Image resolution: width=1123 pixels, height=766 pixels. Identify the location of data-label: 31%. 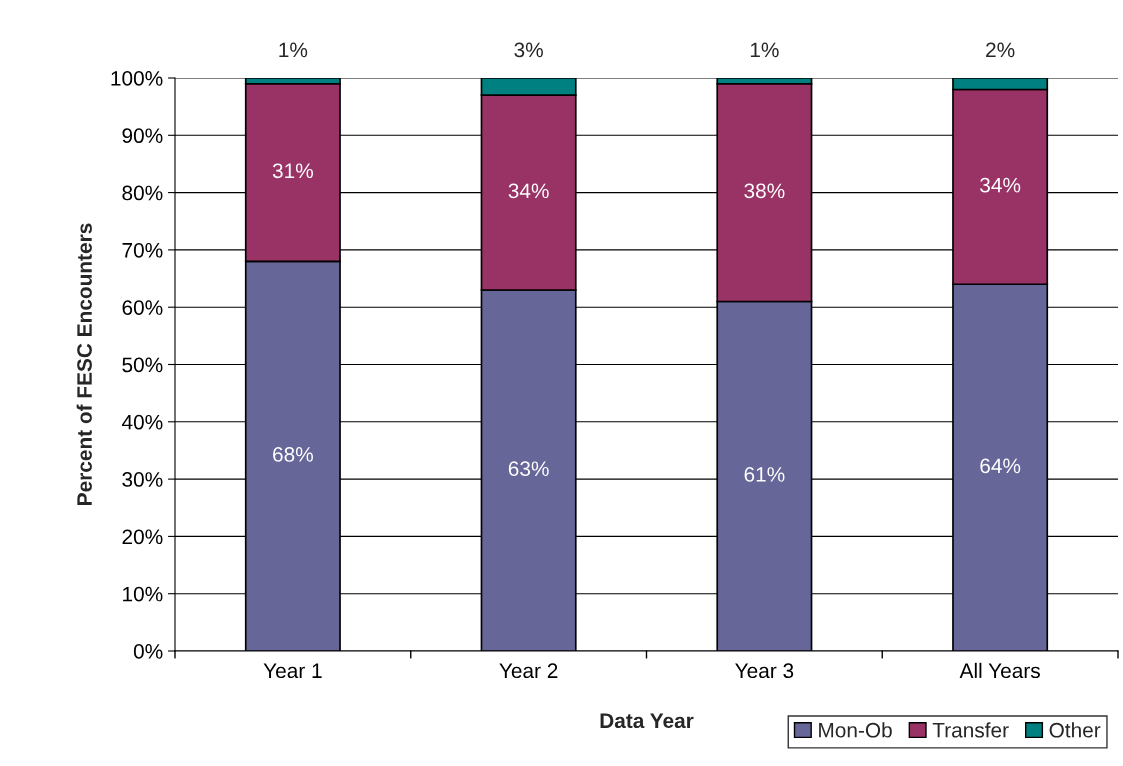
(292, 171).